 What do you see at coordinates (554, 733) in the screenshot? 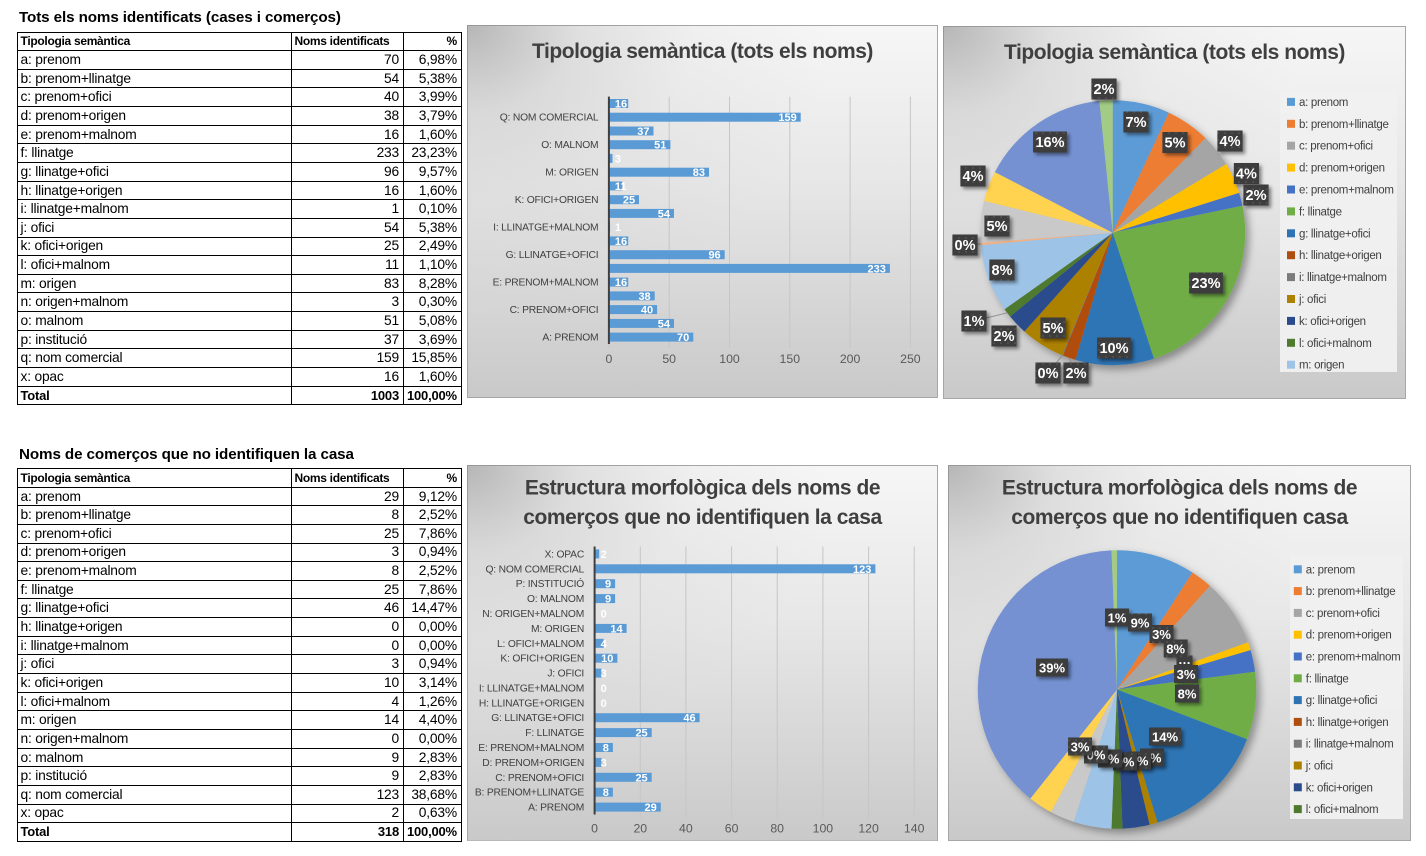
I see `svg-text: F: LLINATGE` at bounding box center [554, 733].